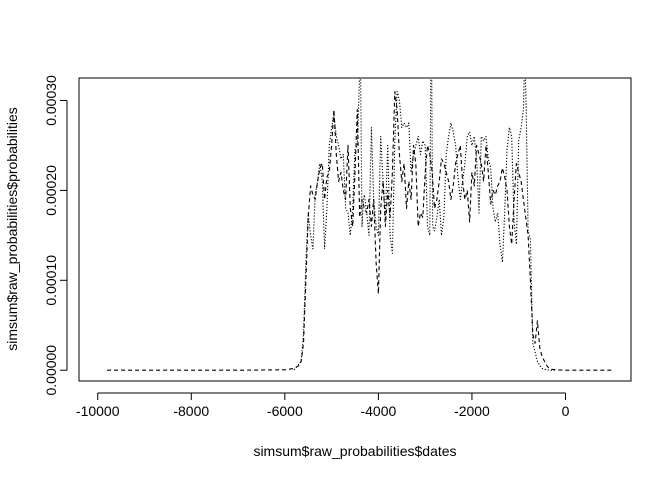  I want to click on x-tick-label: -10000, so click(98, 411).